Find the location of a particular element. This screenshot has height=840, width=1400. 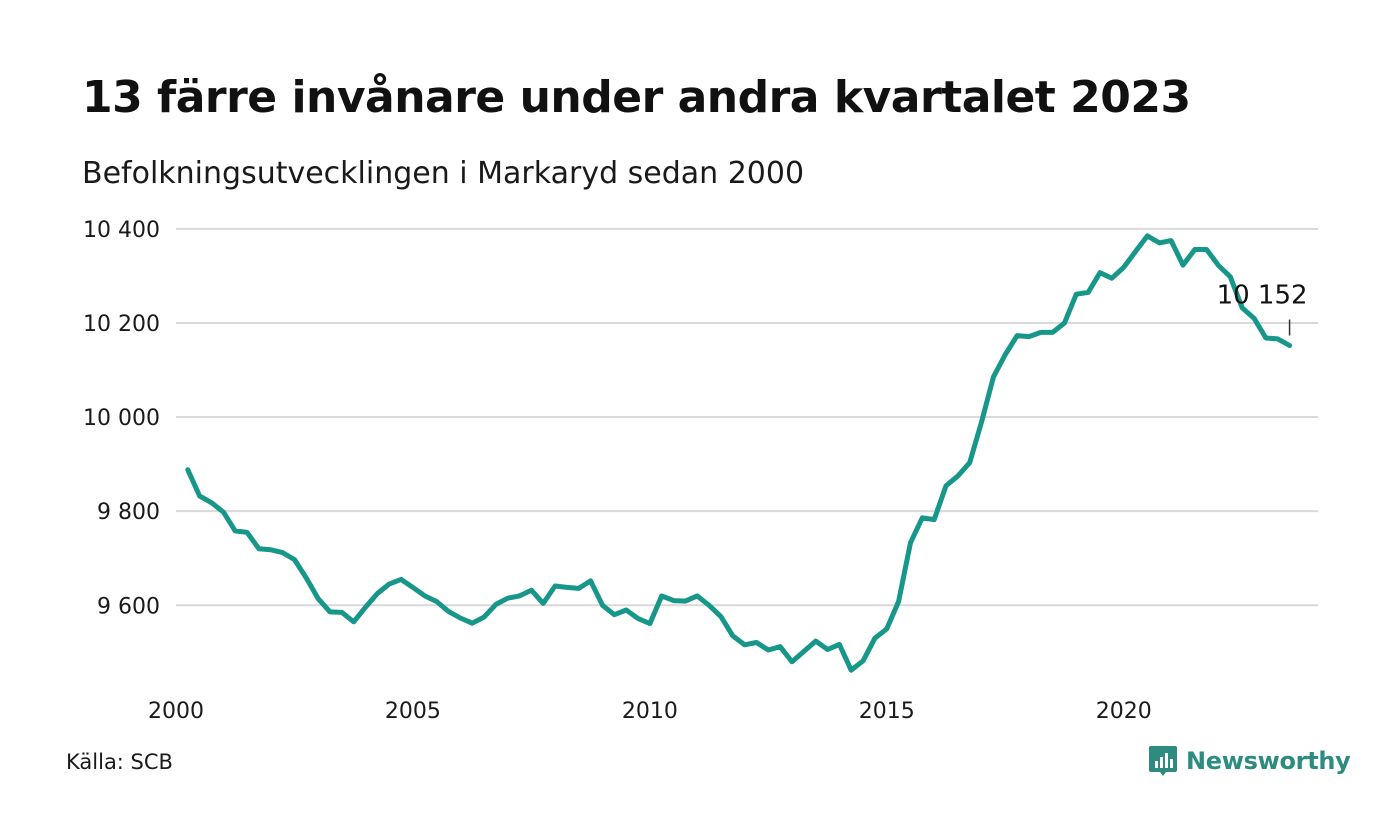

y-tick-label: 10 000 is located at coordinates (121, 418).